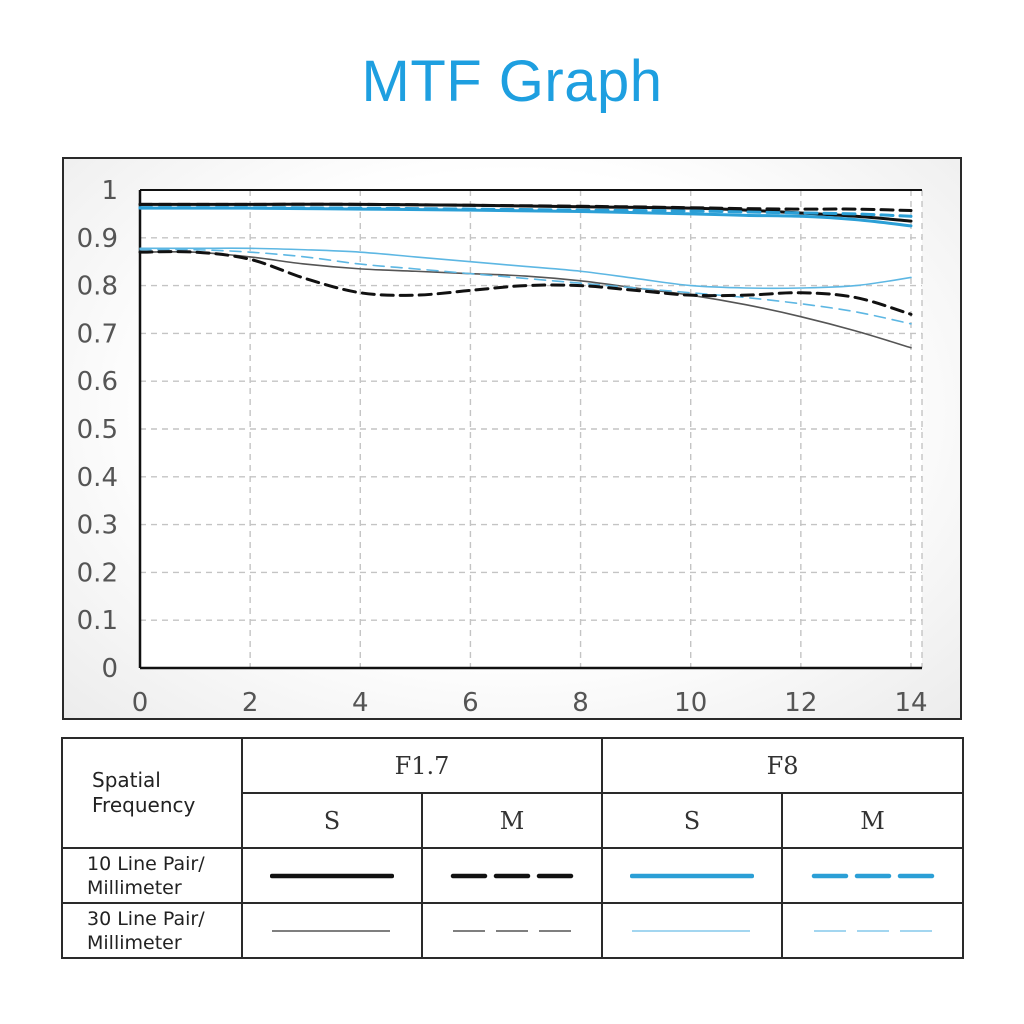 The height and width of the screenshot is (1024, 1024). I want to click on y-tick-label: 0.2, so click(97, 573).